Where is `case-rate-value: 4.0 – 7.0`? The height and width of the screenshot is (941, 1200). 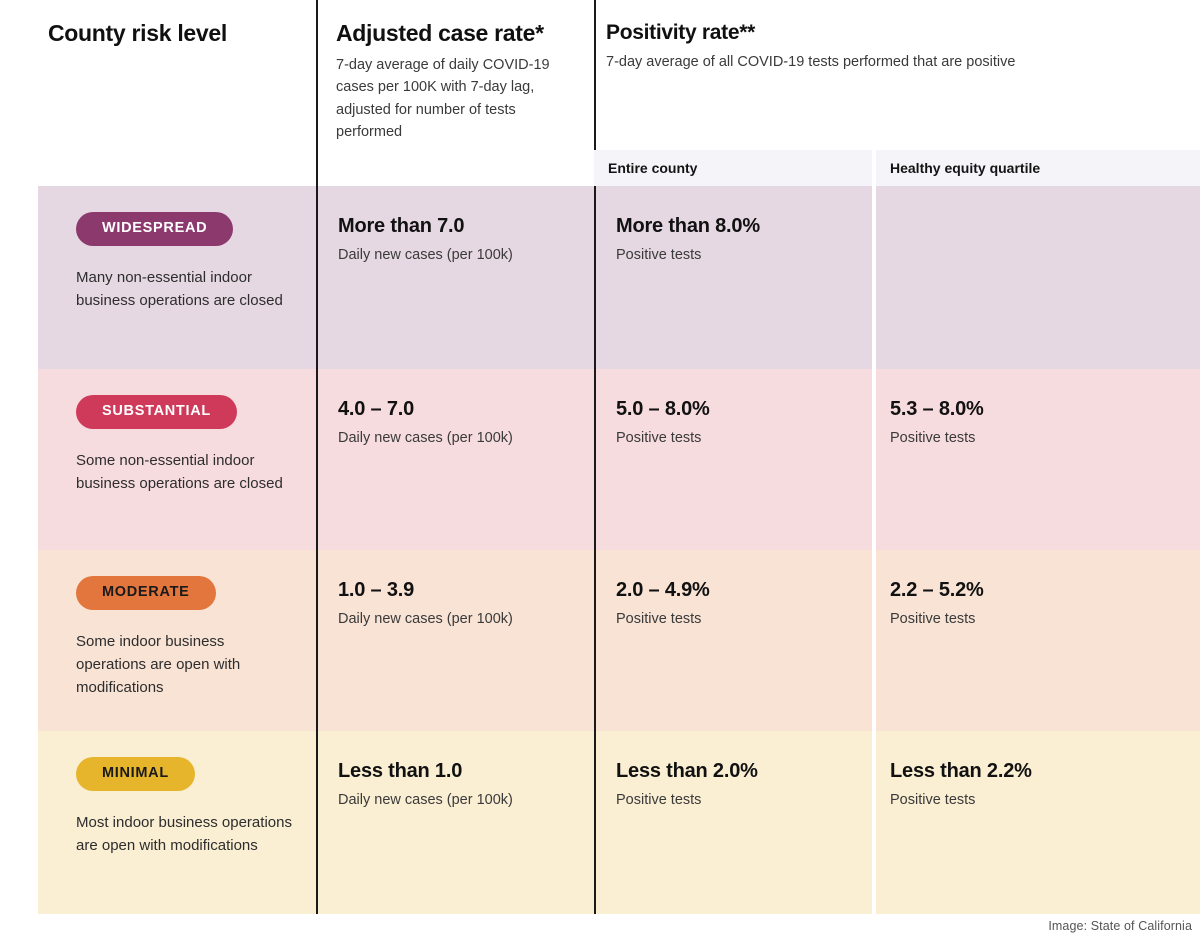
case-rate-value: 4.0 – 7.0 is located at coordinates (376, 409).